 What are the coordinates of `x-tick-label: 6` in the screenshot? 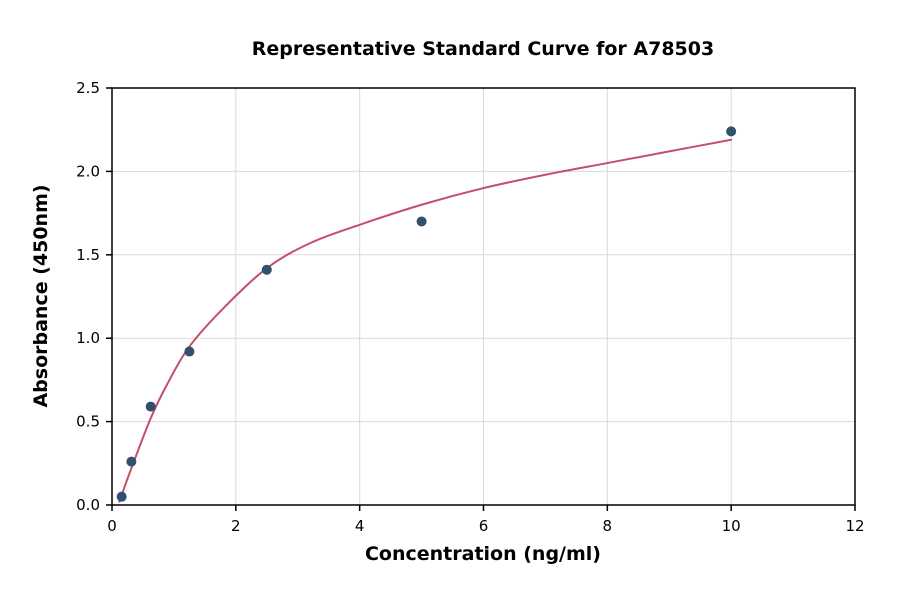 It's located at (484, 526).